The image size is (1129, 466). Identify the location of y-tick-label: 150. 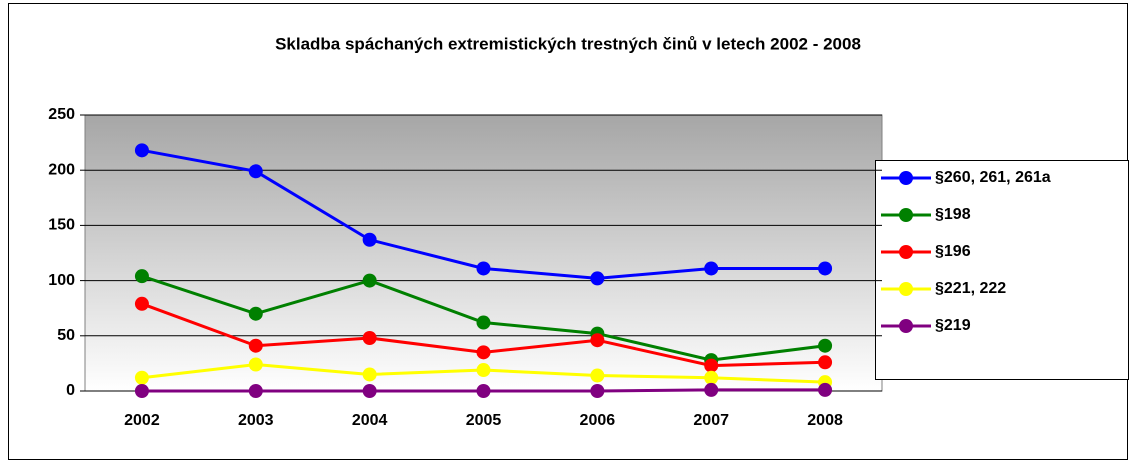
(61, 225).